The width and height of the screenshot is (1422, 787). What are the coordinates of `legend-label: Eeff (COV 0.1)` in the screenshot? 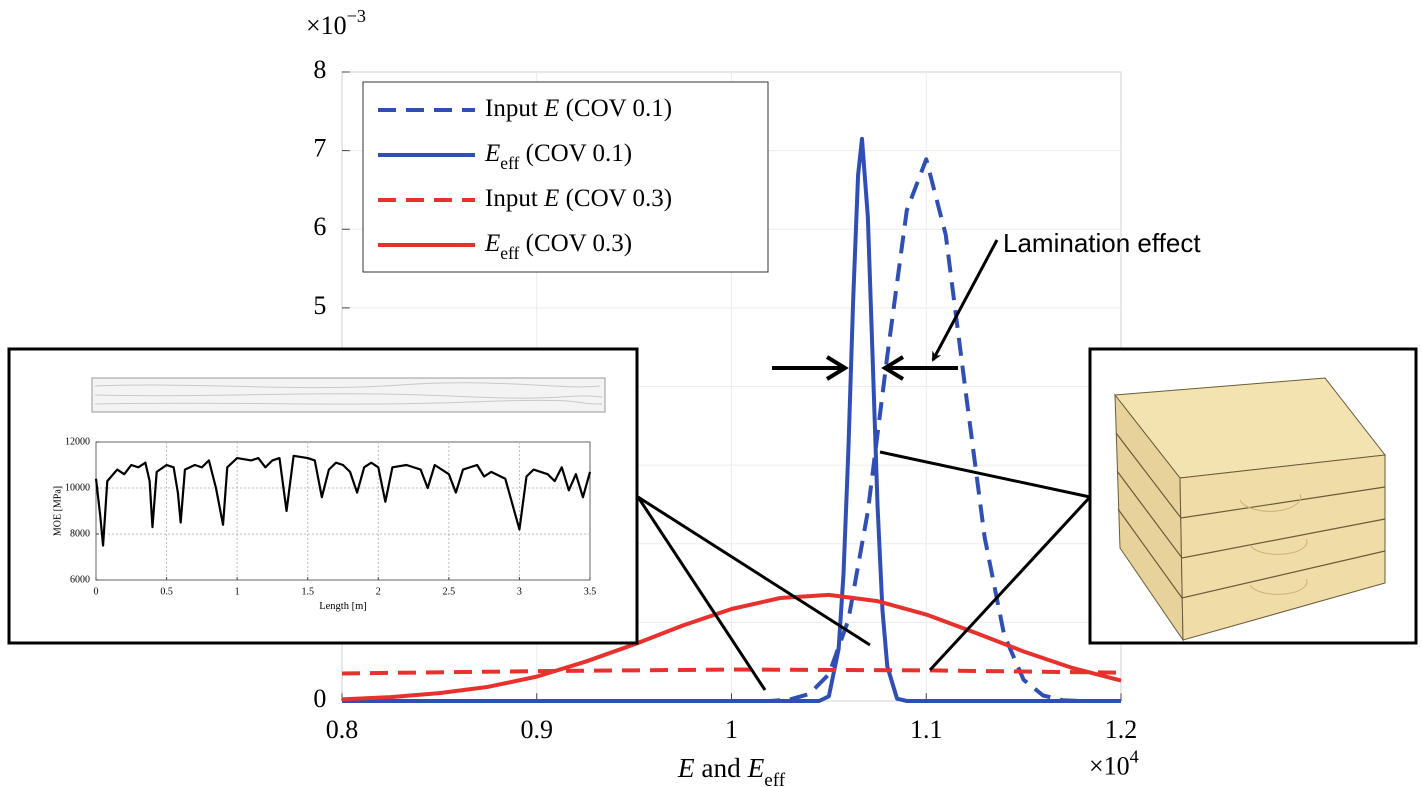 It's located at (558, 156).